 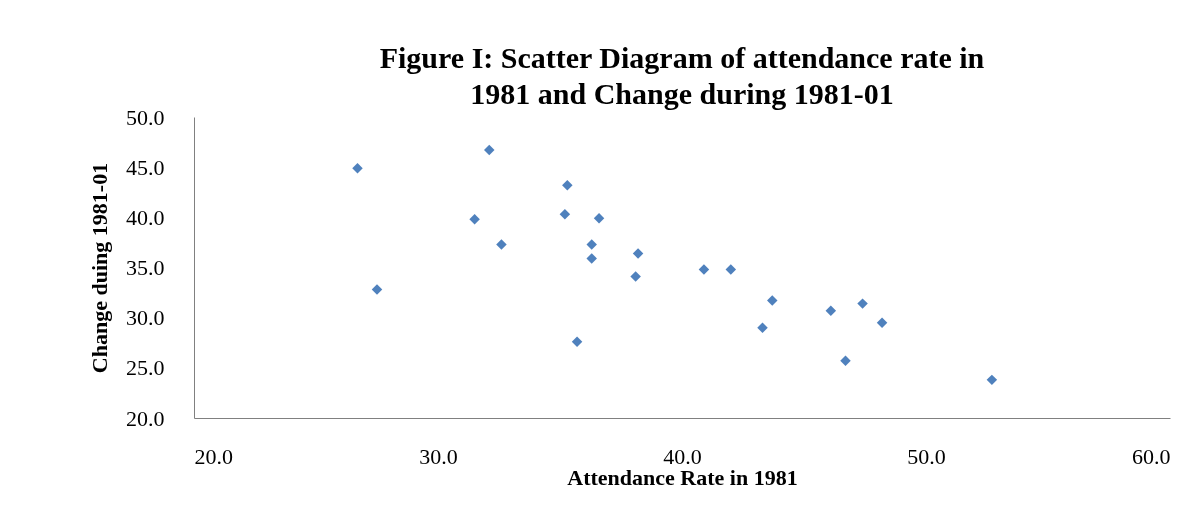 What do you see at coordinates (145, 418) in the screenshot?
I see `y-tick-label: 20.0` at bounding box center [145, 418].